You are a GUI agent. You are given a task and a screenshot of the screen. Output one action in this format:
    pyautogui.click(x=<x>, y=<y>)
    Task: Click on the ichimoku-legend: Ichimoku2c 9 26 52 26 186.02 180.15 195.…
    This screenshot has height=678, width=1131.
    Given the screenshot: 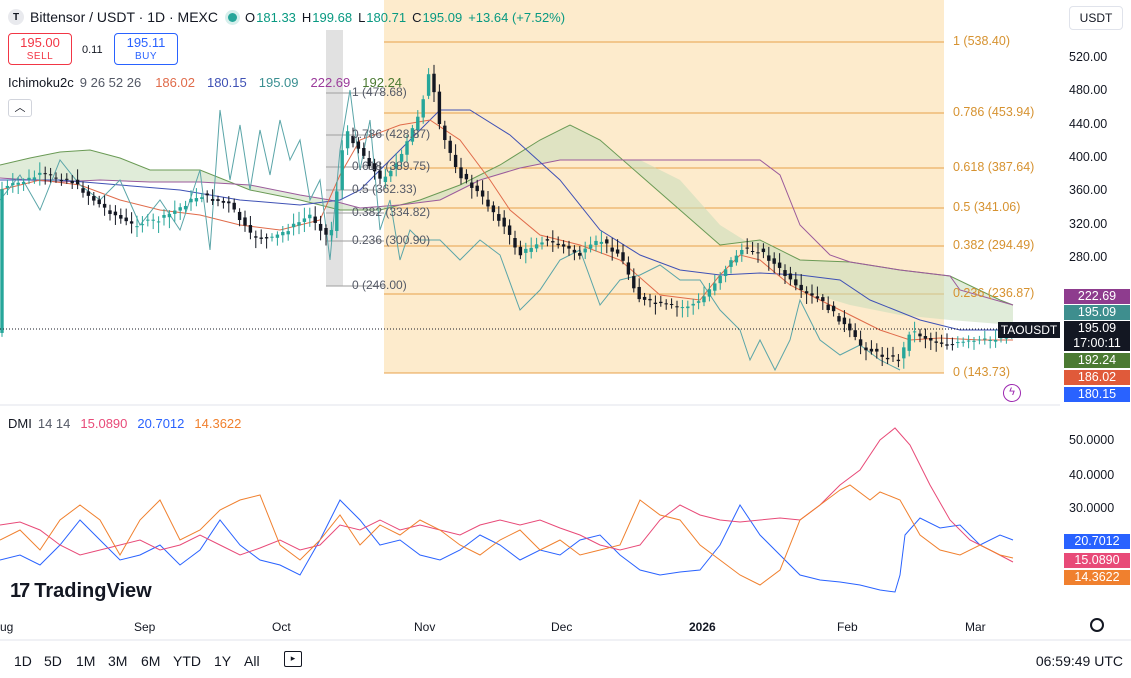 What is the action you would take?
    pyautogui.click(x=205, y=82)
    